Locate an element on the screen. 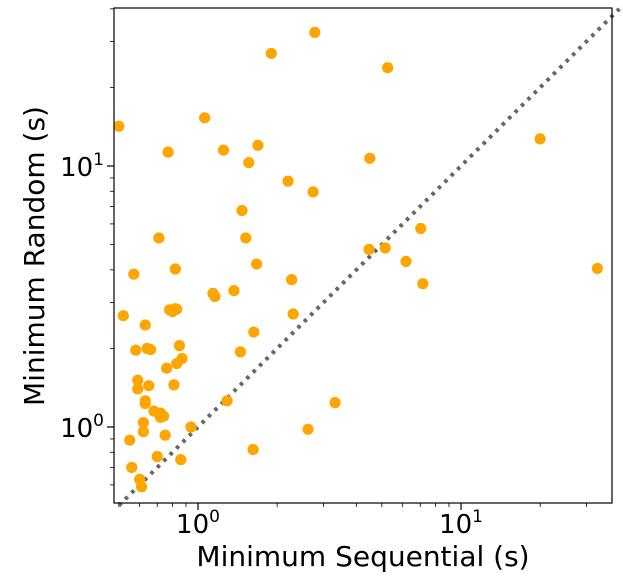  x-axis-label: Minimum Sequential (s) is located at coordinates (362, 556).